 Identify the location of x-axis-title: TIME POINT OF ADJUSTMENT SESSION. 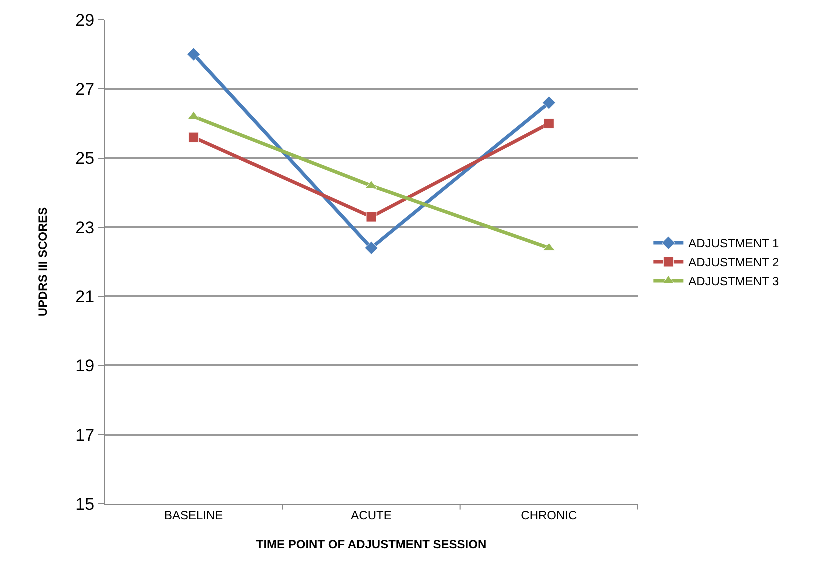
(371, 544).